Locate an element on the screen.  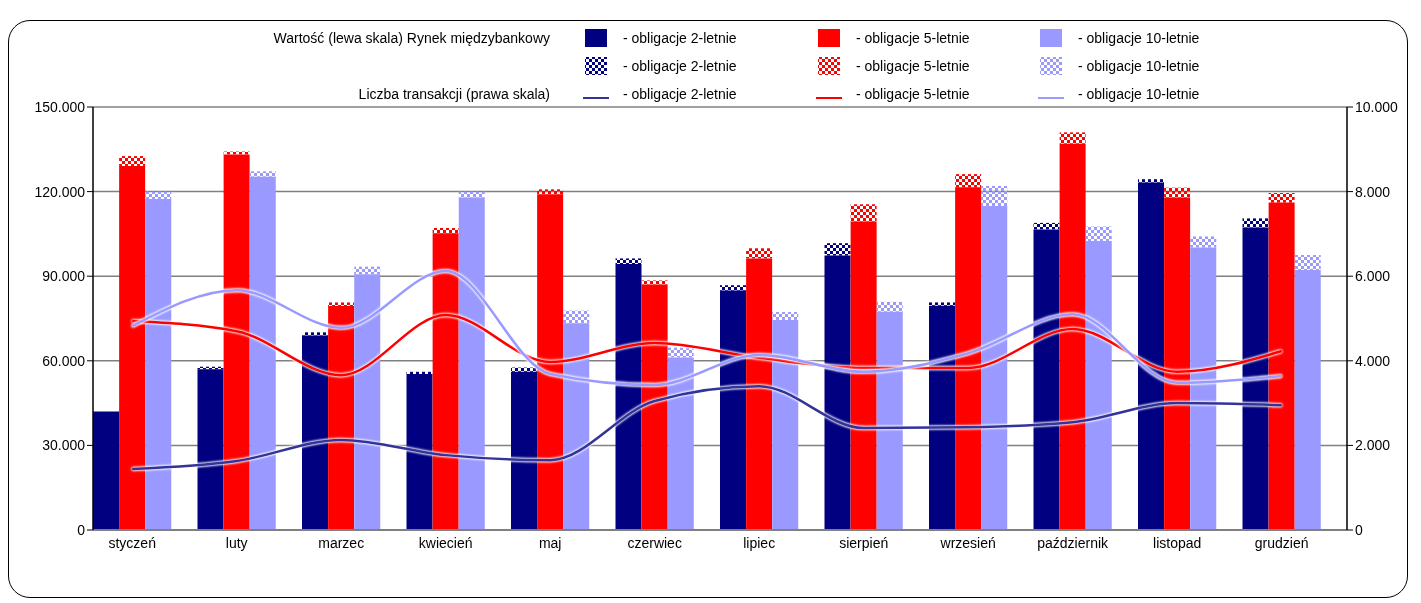
y2-tick-label: 0 is located at coordinates (1359, 529).